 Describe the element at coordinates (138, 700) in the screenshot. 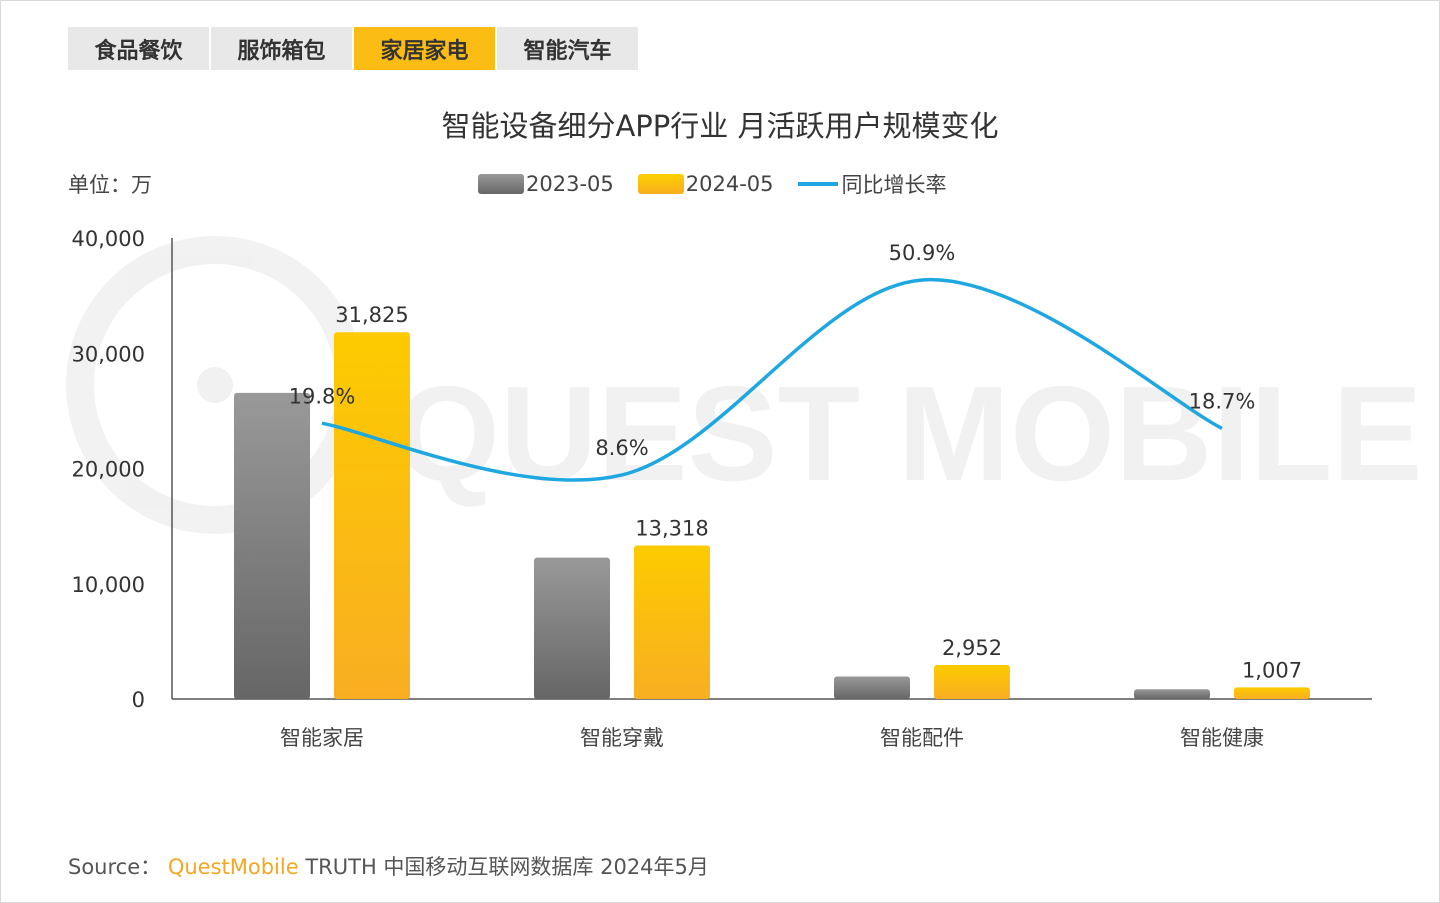

I see `y-tick-label: 0` at that location.